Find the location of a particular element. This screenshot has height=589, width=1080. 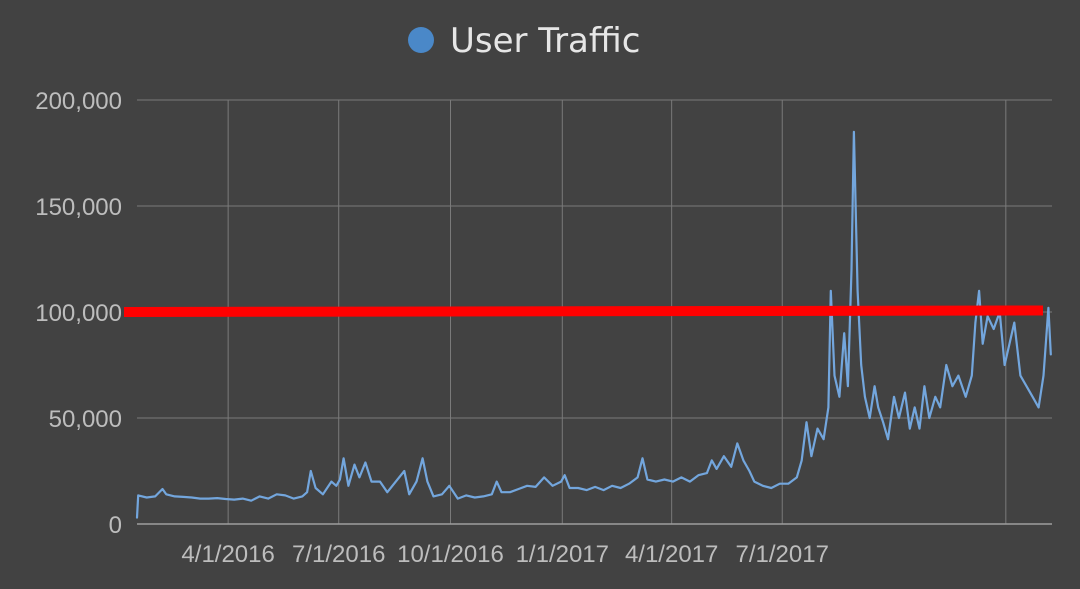

x-tick-label: 7/1/2017 is located at coordinates (782, 554).